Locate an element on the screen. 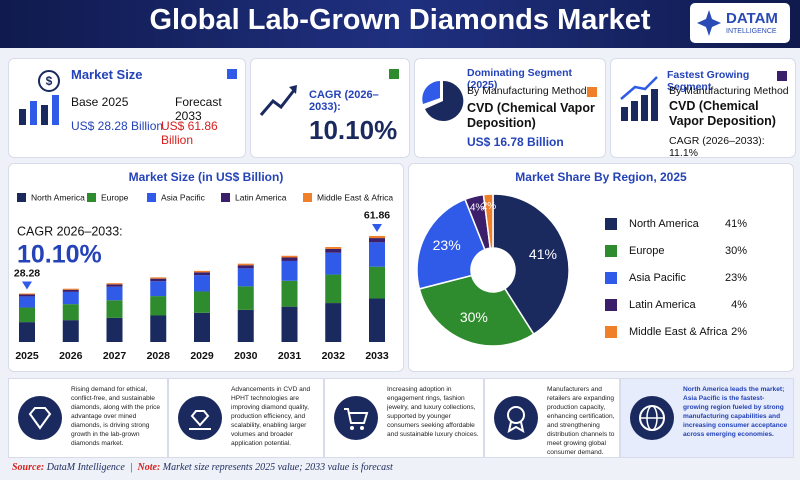 This screenshot has width=800, height=480. legend-value: 23% is located at coordinates (736, 278).